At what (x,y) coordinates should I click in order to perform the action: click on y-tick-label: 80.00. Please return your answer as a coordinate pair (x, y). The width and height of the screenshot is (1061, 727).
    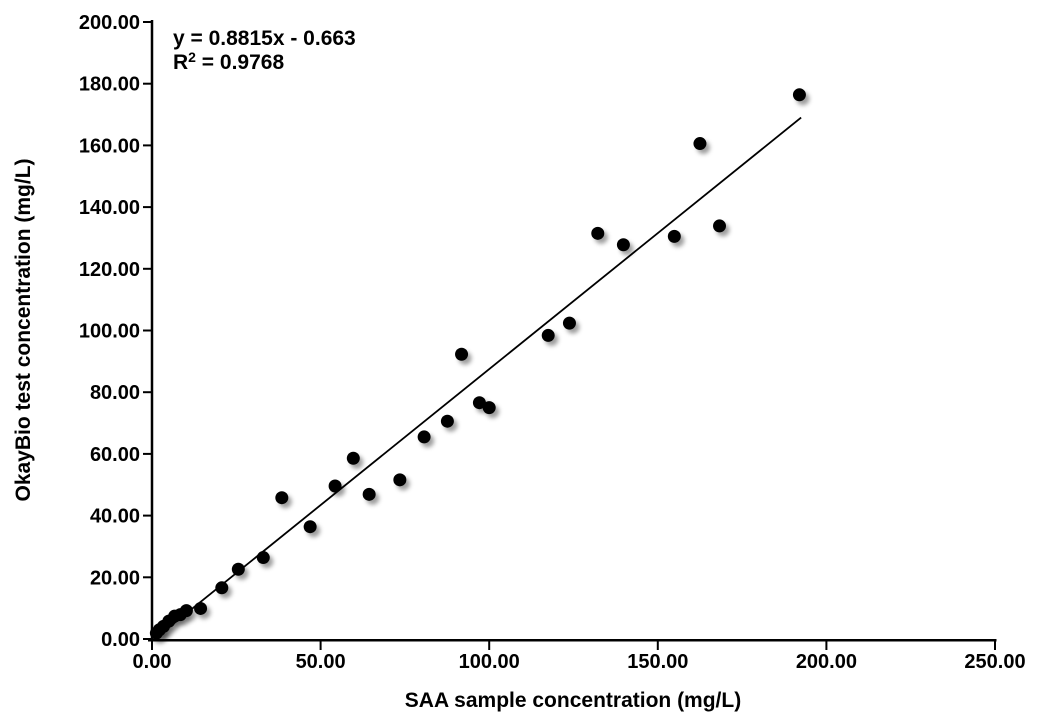
    Looking at the image, I should click on (115, 393).